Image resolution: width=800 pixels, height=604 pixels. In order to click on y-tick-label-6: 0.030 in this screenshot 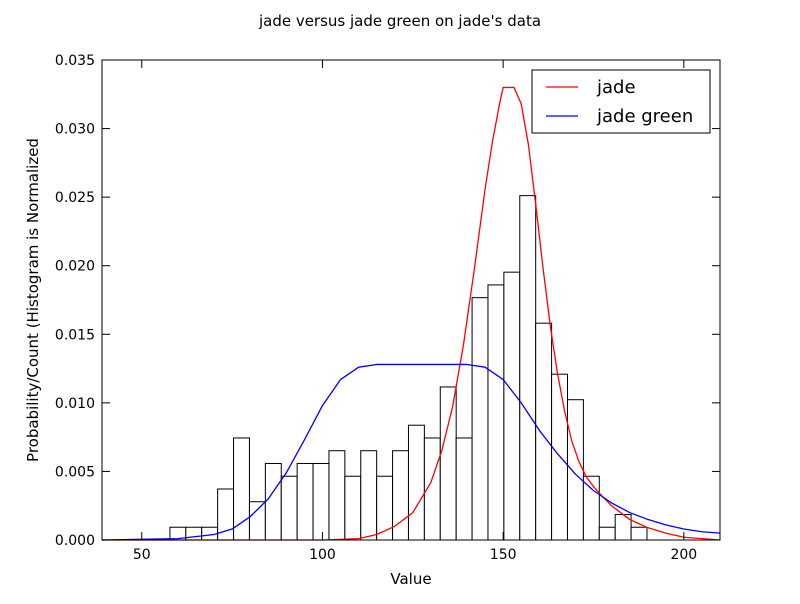, I will do `click(75, 130)`.